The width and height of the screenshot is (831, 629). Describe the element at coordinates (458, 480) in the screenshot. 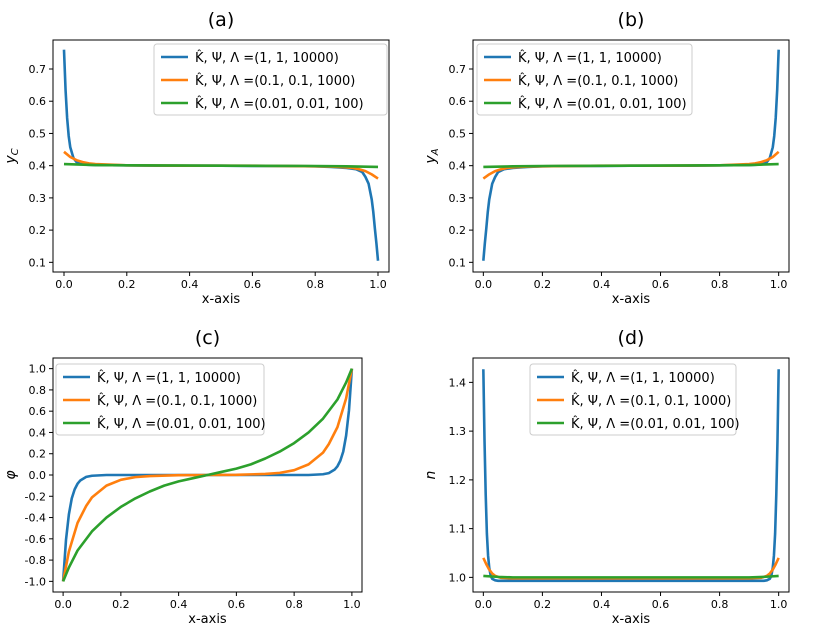

I see `y-tick-label: 1.2` at that location.